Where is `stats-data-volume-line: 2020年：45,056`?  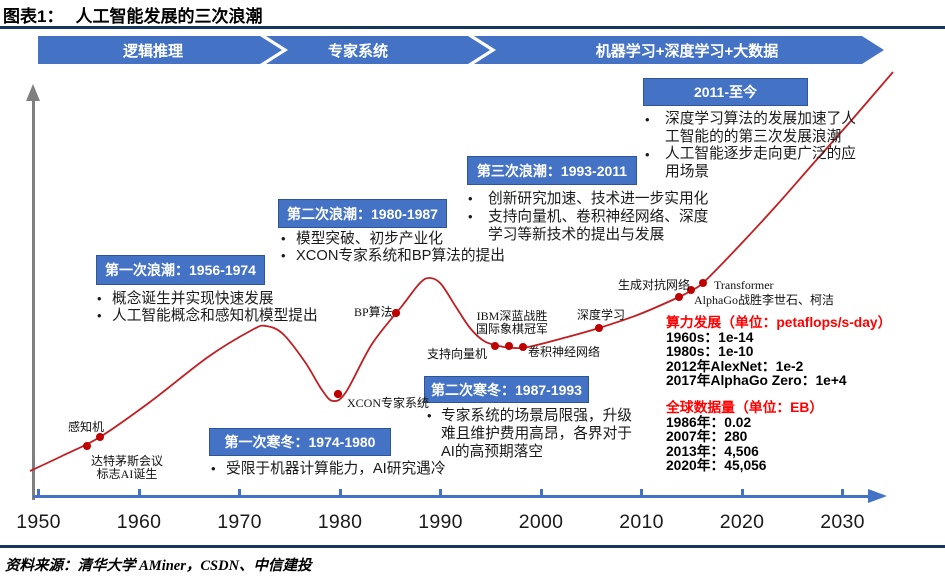 stats-data-volume-line: 2020年：45,056 is located at coordinates (716, 466).